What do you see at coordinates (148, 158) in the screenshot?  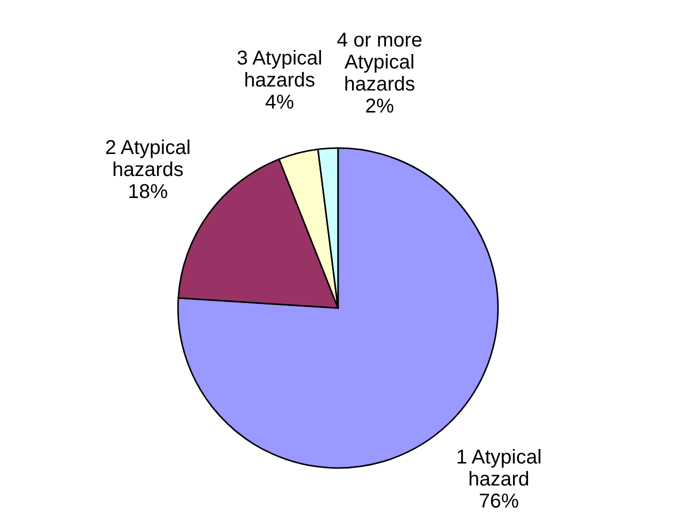 I see `slice-label: 2 Atypical hazards` at bounding box center [148, 158].